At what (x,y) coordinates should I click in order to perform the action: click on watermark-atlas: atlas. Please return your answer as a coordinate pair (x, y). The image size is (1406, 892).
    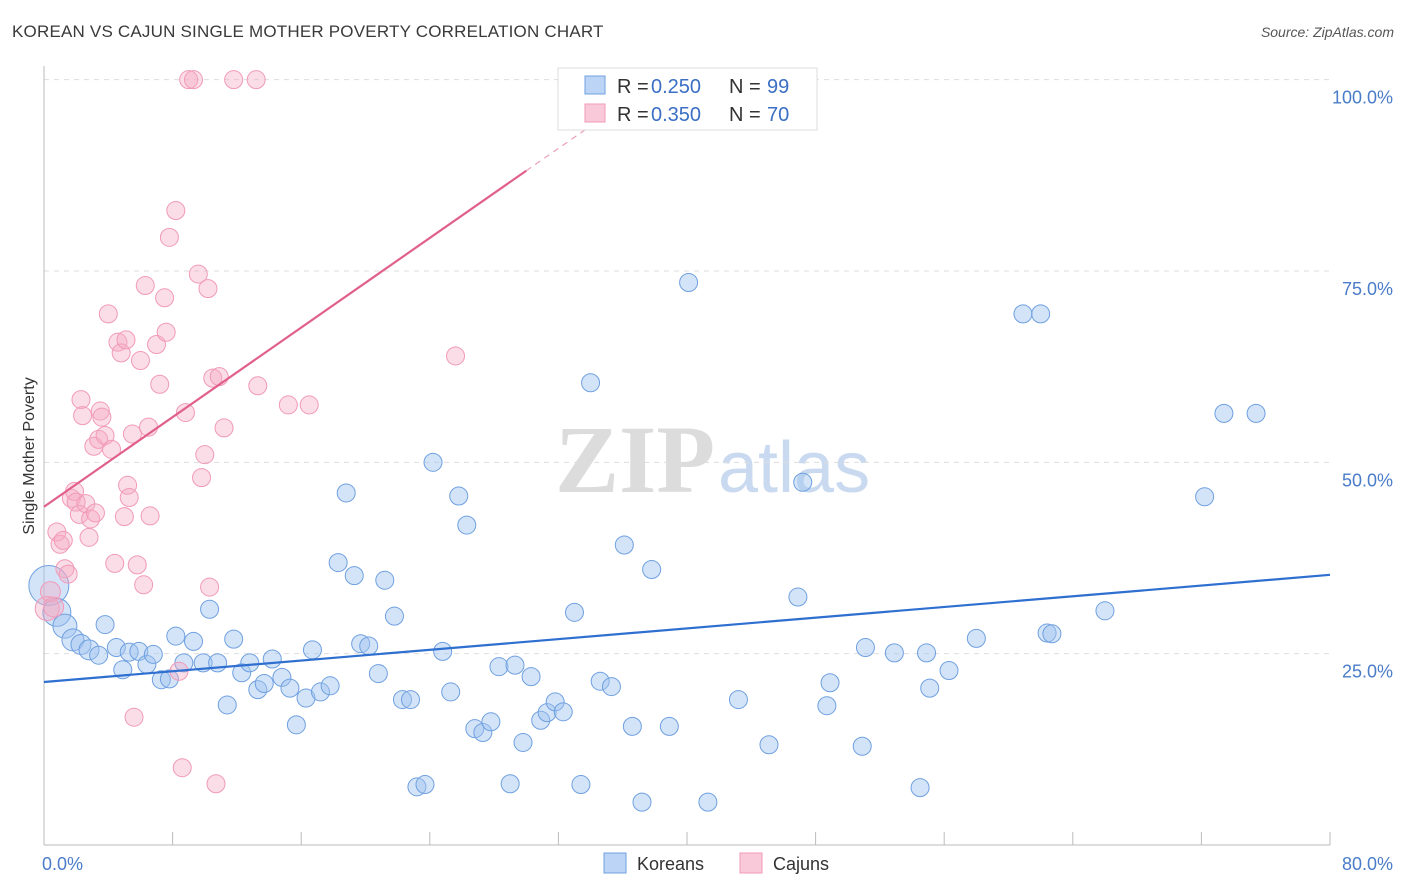
    Looking at the image, I should click on (794, 468).